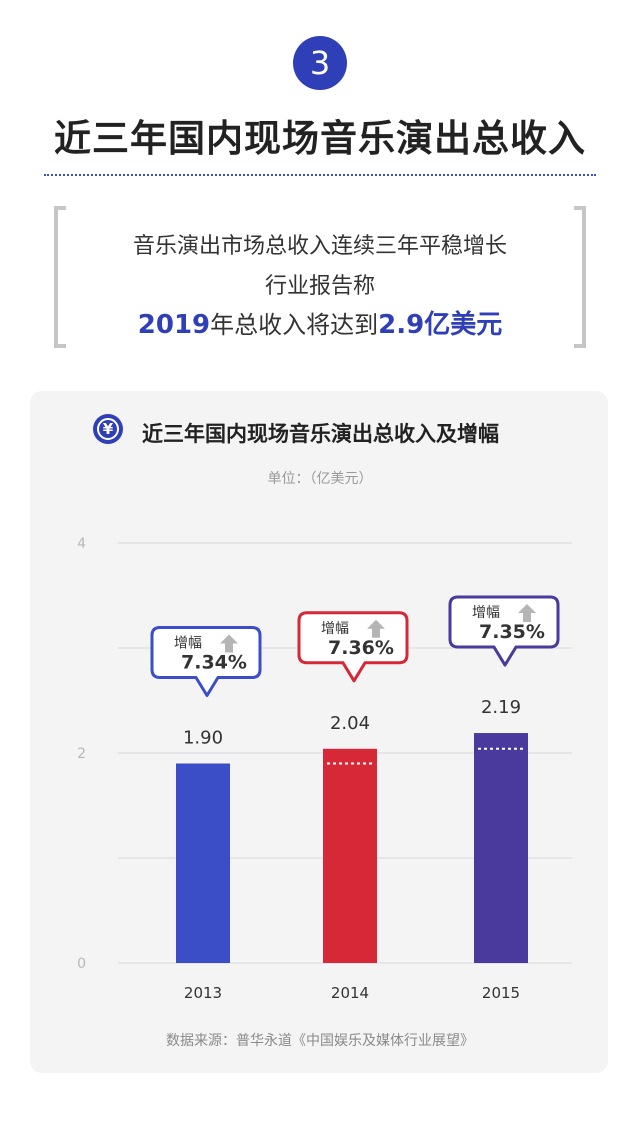  What do you see at coordinates (501, 707) in the screenshot?
I see `value-label: 2.19` at bounding box center [501, 707].